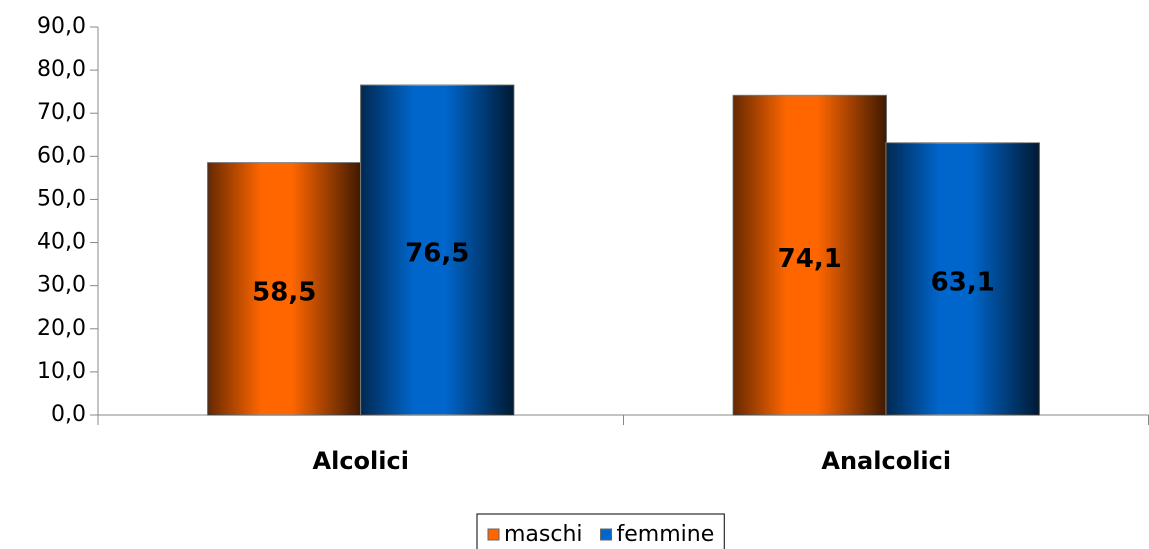 The height and width of the screenshot is (549, 1149). I want to click on value-label: 63,1, so click(963, 282).